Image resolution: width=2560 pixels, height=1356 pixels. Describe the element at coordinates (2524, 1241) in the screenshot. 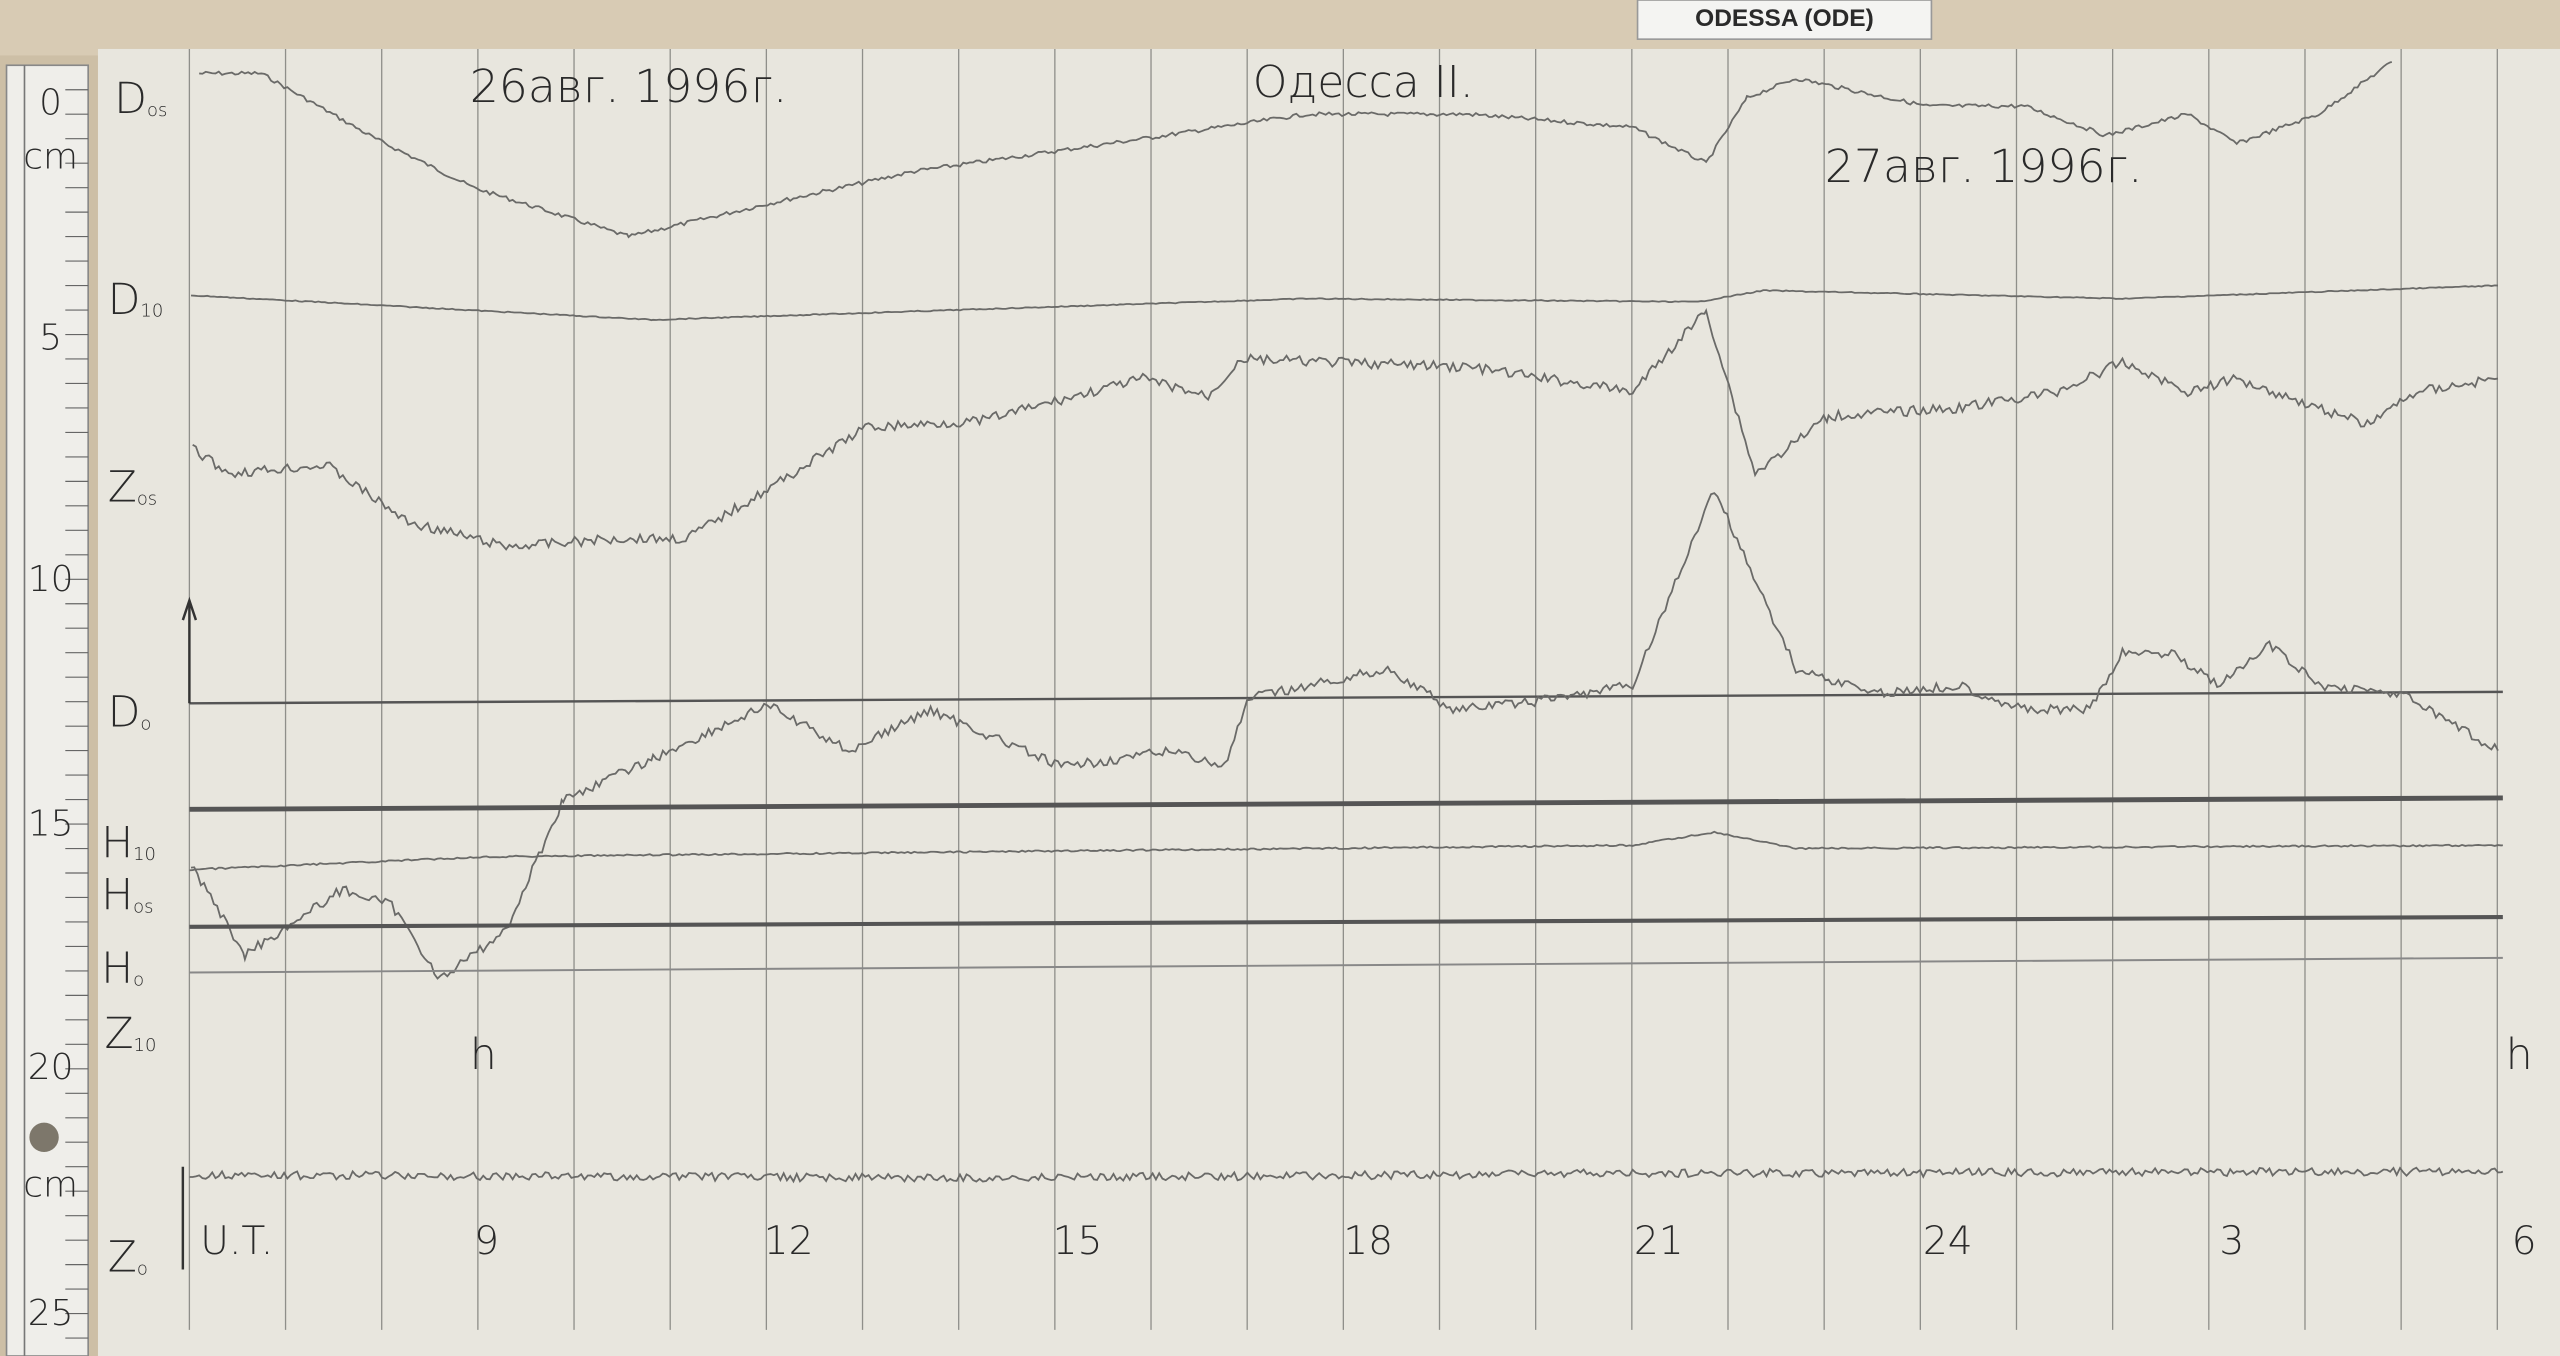

I see `hour-label: 6` at that location.